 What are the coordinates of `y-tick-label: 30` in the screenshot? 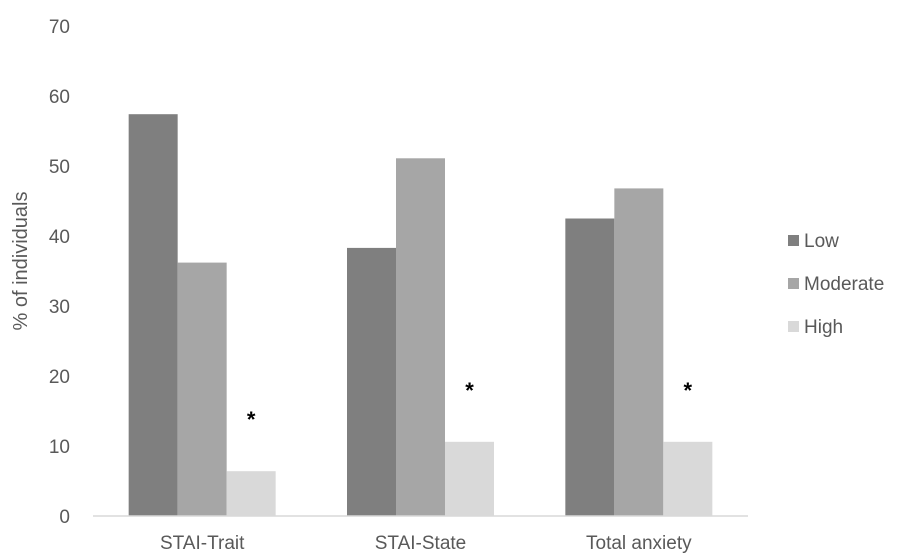 It's located at (59, 307).